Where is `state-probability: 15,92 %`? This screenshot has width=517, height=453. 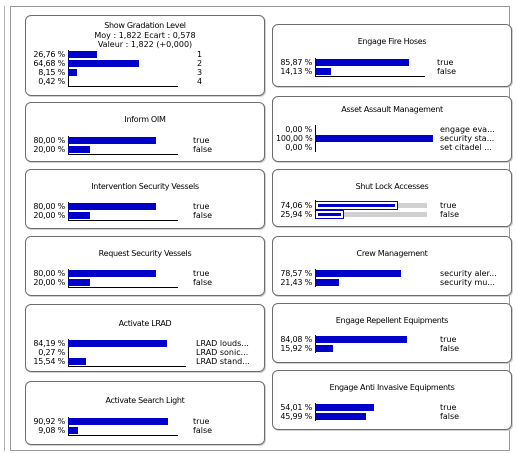
state-probability: 15,92 % is located at coordinates (296, 348).